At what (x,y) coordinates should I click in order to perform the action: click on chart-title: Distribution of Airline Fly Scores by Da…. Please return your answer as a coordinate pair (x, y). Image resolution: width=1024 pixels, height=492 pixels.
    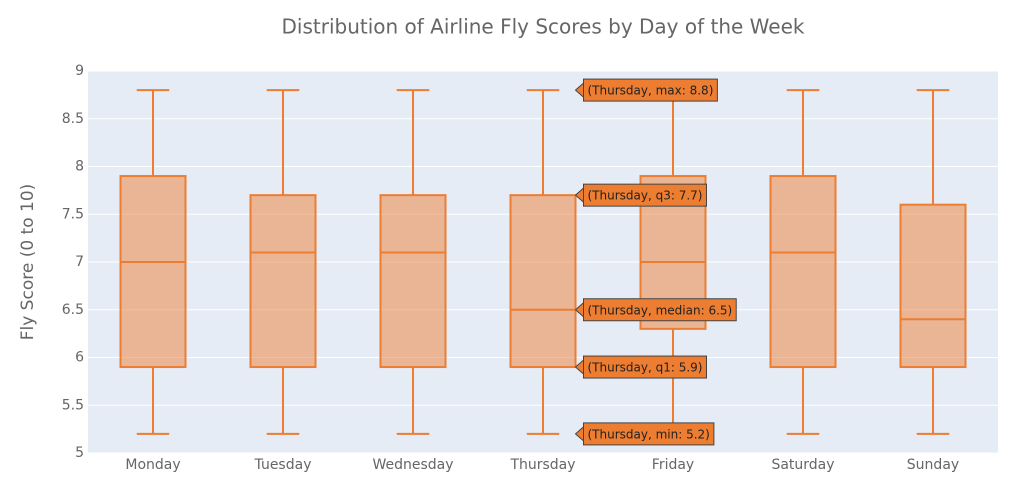
    Looking at the image, I should click on (543, 27).